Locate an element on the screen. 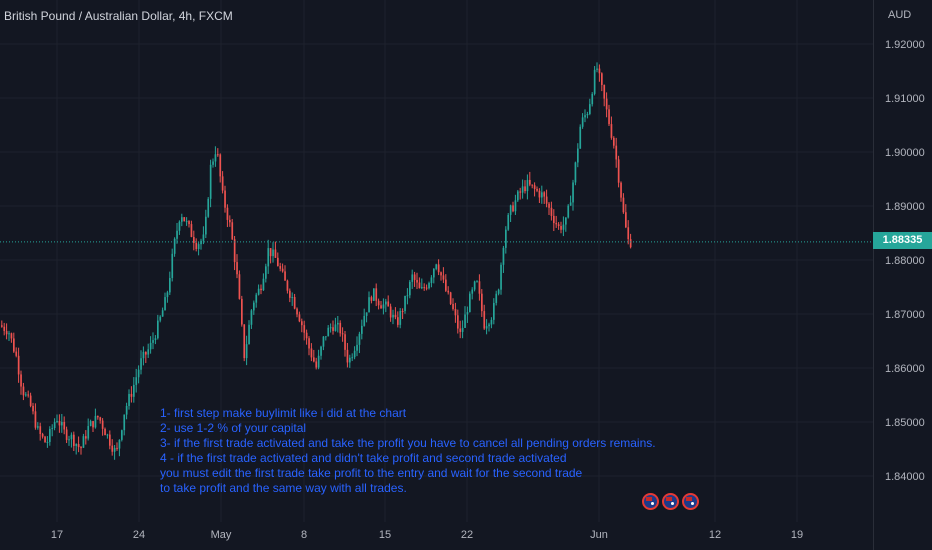  current-price-tag: 1.88335 is located at coordinates (902, 240).